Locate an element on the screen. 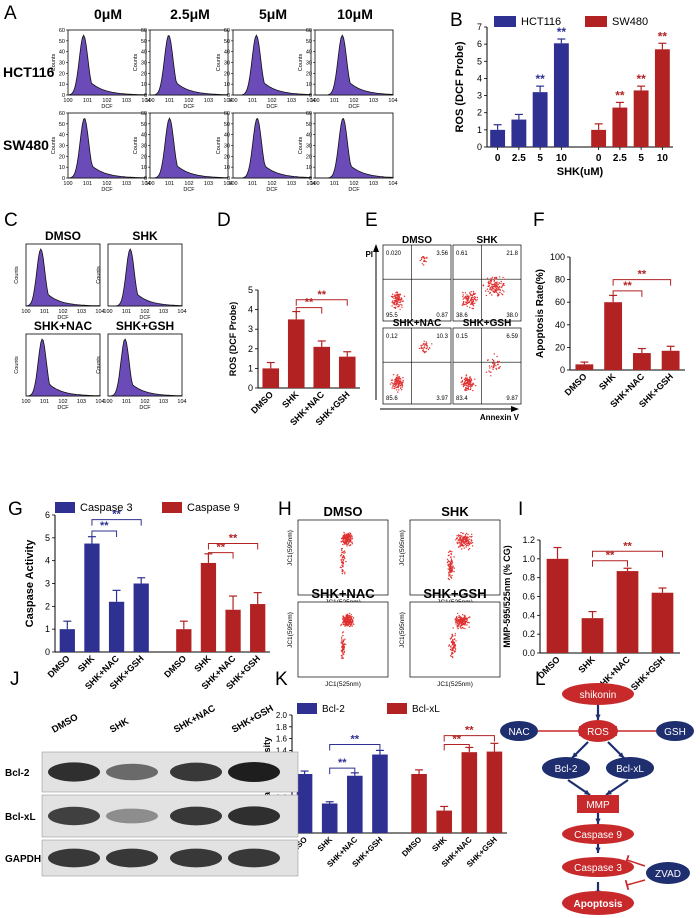 The height and width of the screenshot is (918, 700). histogram-c-1: 100 101 102 103 104 DCF is located at coordinates (145, 282).